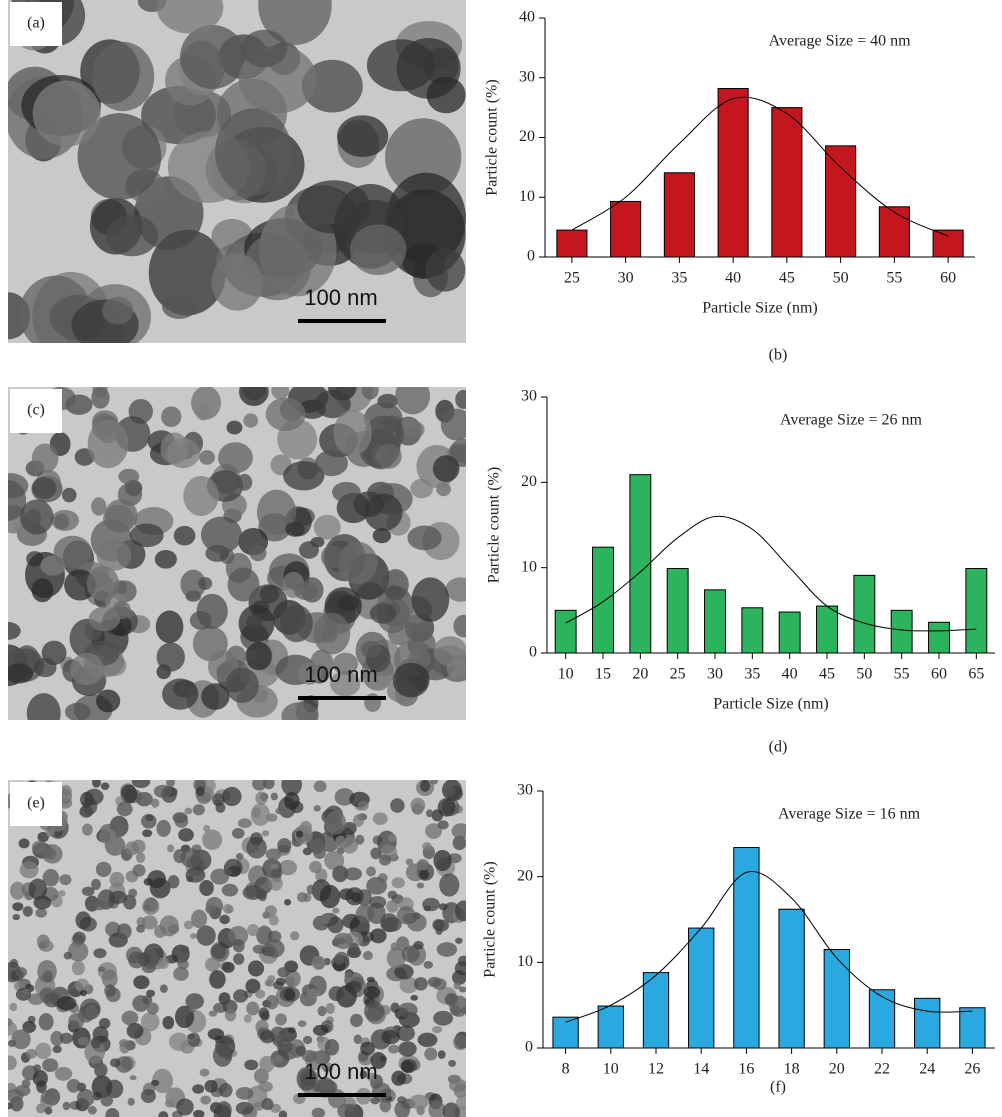 The width and height of the screenshot is (1002, 1117). Describe the element at coordinates (778, 355) in the screenshot. I see `panel-label: (b)` at that location.